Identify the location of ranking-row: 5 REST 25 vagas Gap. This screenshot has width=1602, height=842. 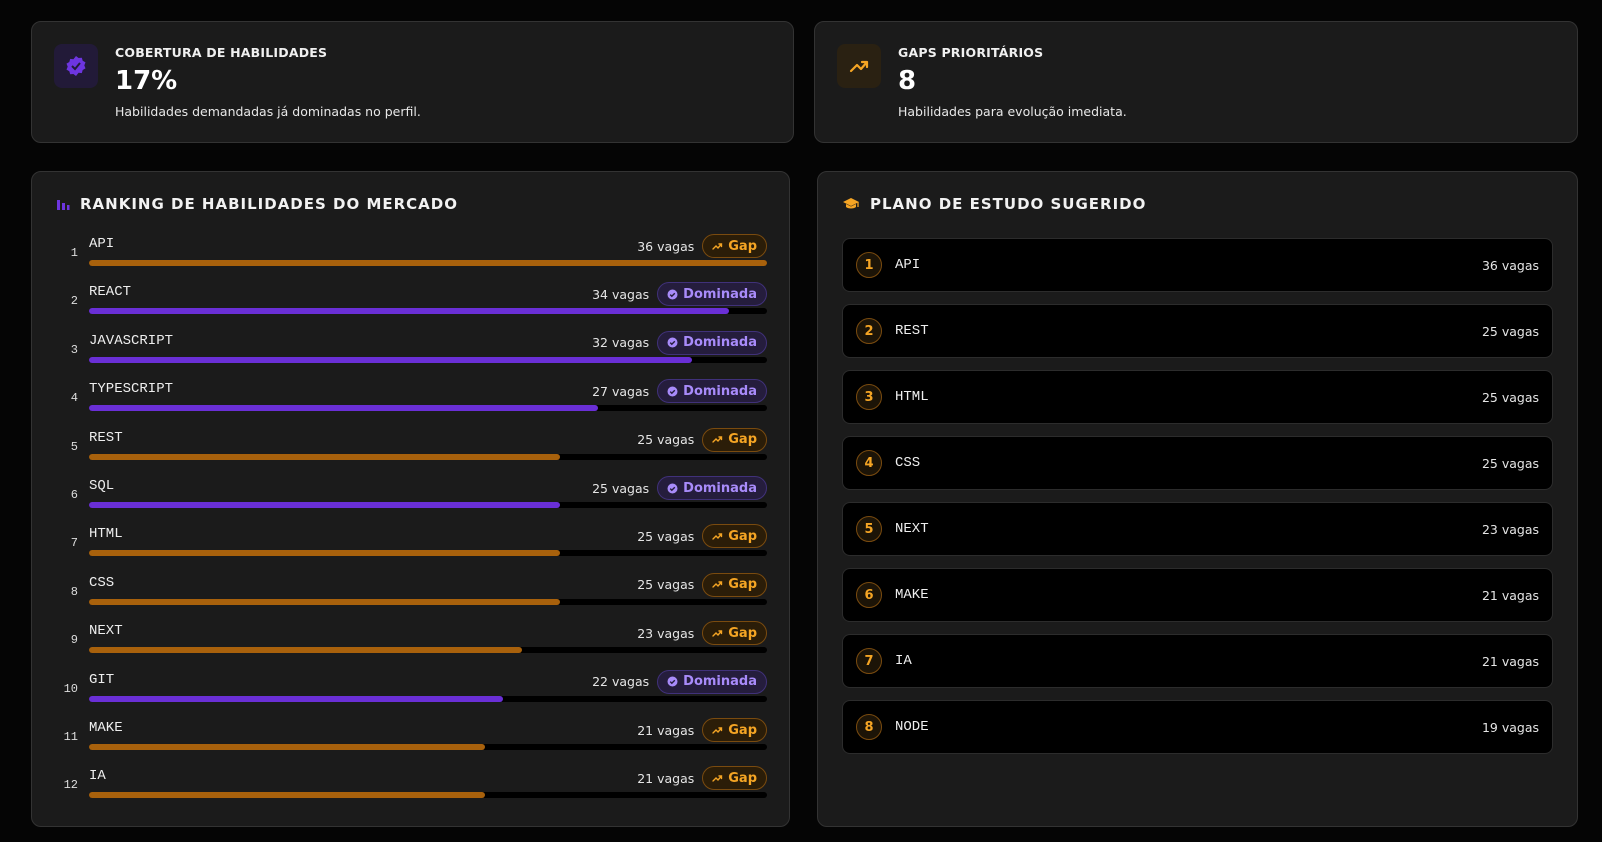
(410, 449).